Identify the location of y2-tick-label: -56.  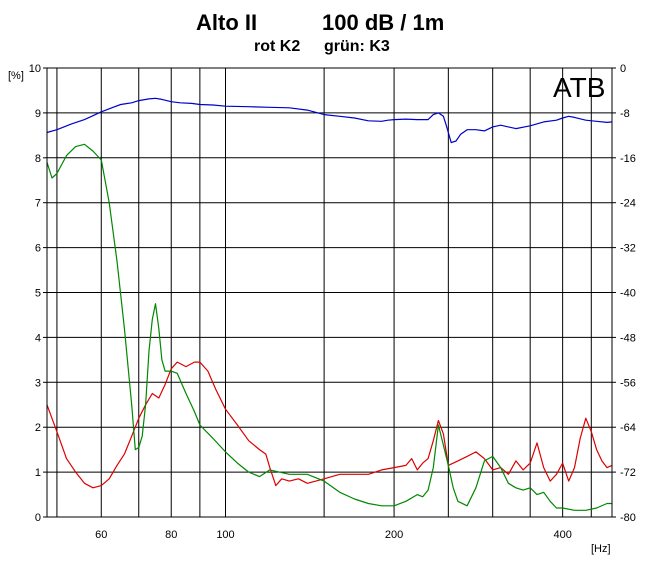
(628, 383).